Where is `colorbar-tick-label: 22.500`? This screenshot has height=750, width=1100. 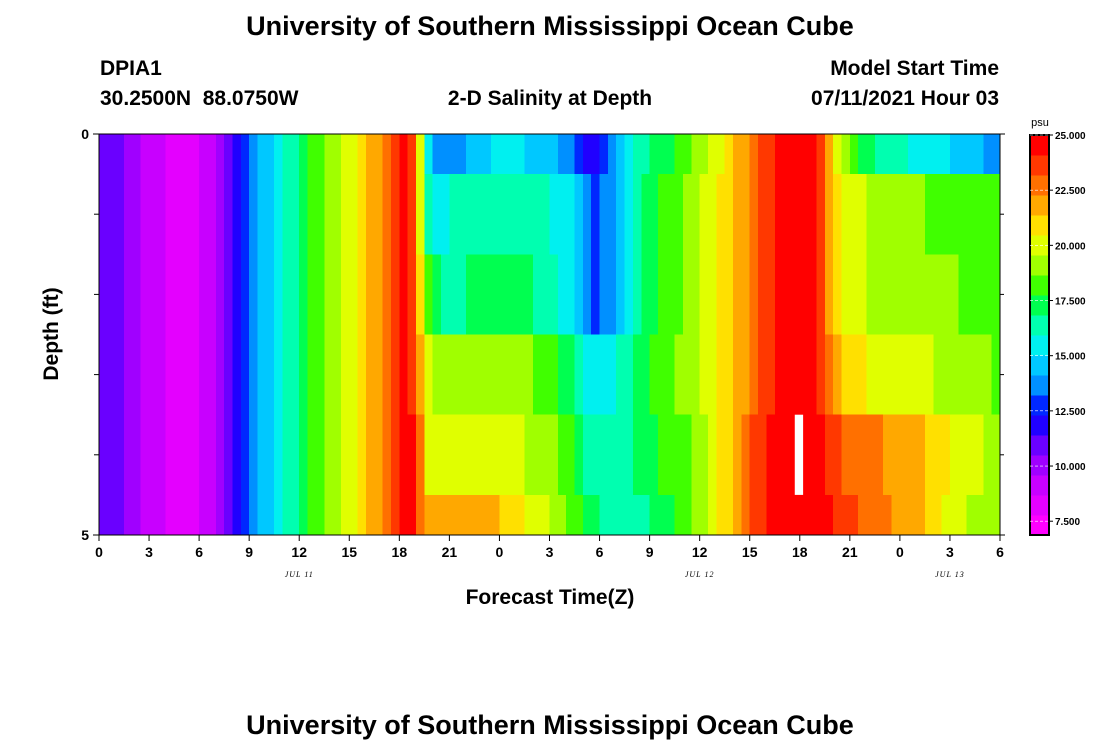 colorbar-tick-label: 22.500 is located at coordinates (1070, 191).